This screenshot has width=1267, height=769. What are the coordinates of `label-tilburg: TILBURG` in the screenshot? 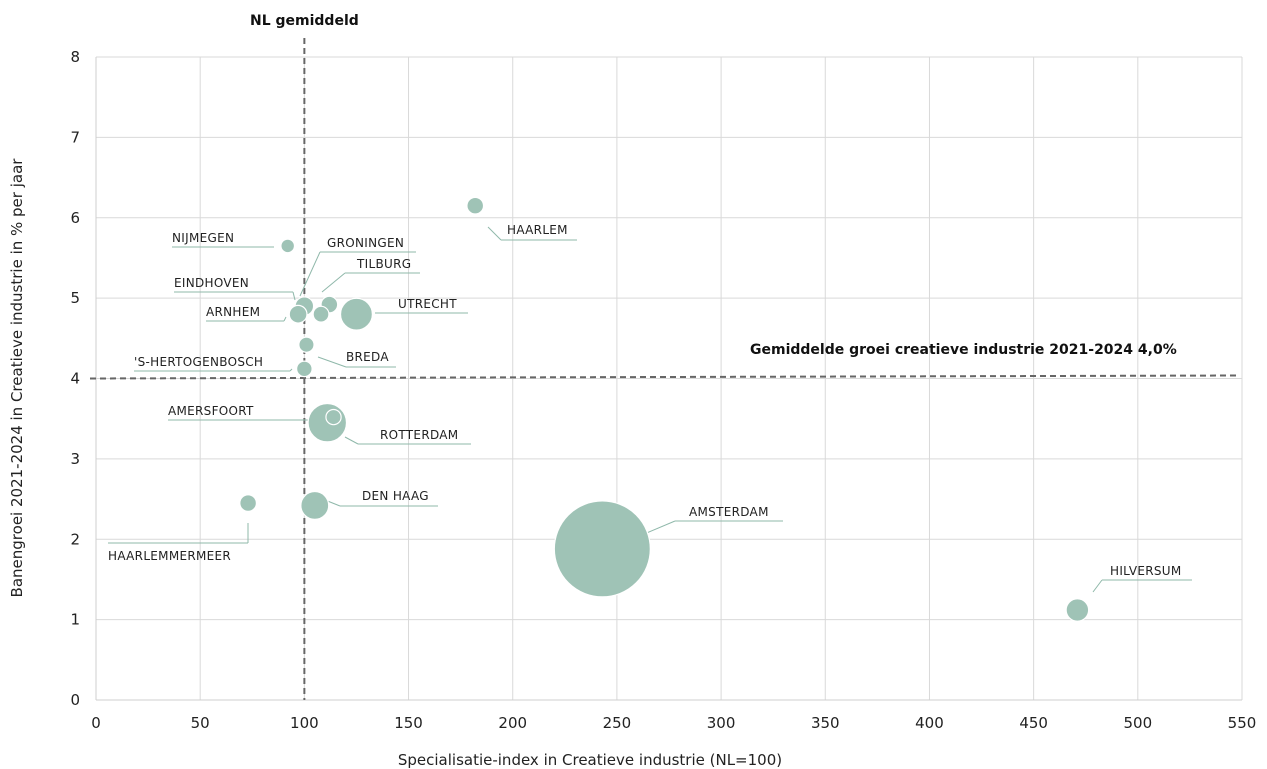 It's located at (383, 264).